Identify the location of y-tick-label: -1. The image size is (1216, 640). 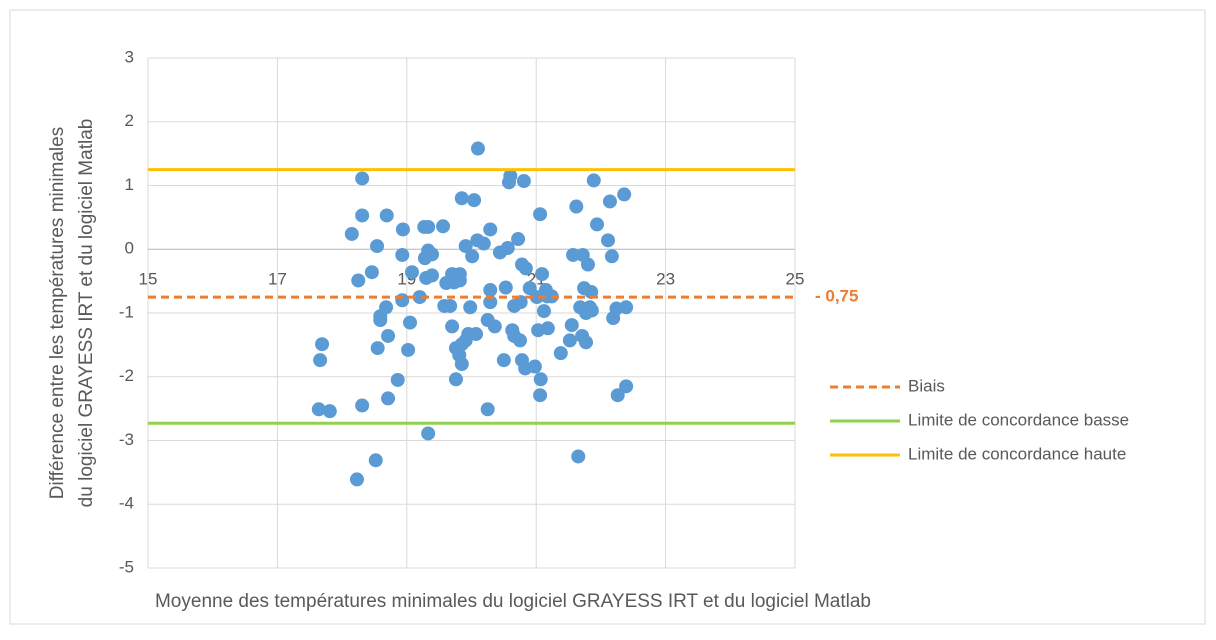
(126, 311).